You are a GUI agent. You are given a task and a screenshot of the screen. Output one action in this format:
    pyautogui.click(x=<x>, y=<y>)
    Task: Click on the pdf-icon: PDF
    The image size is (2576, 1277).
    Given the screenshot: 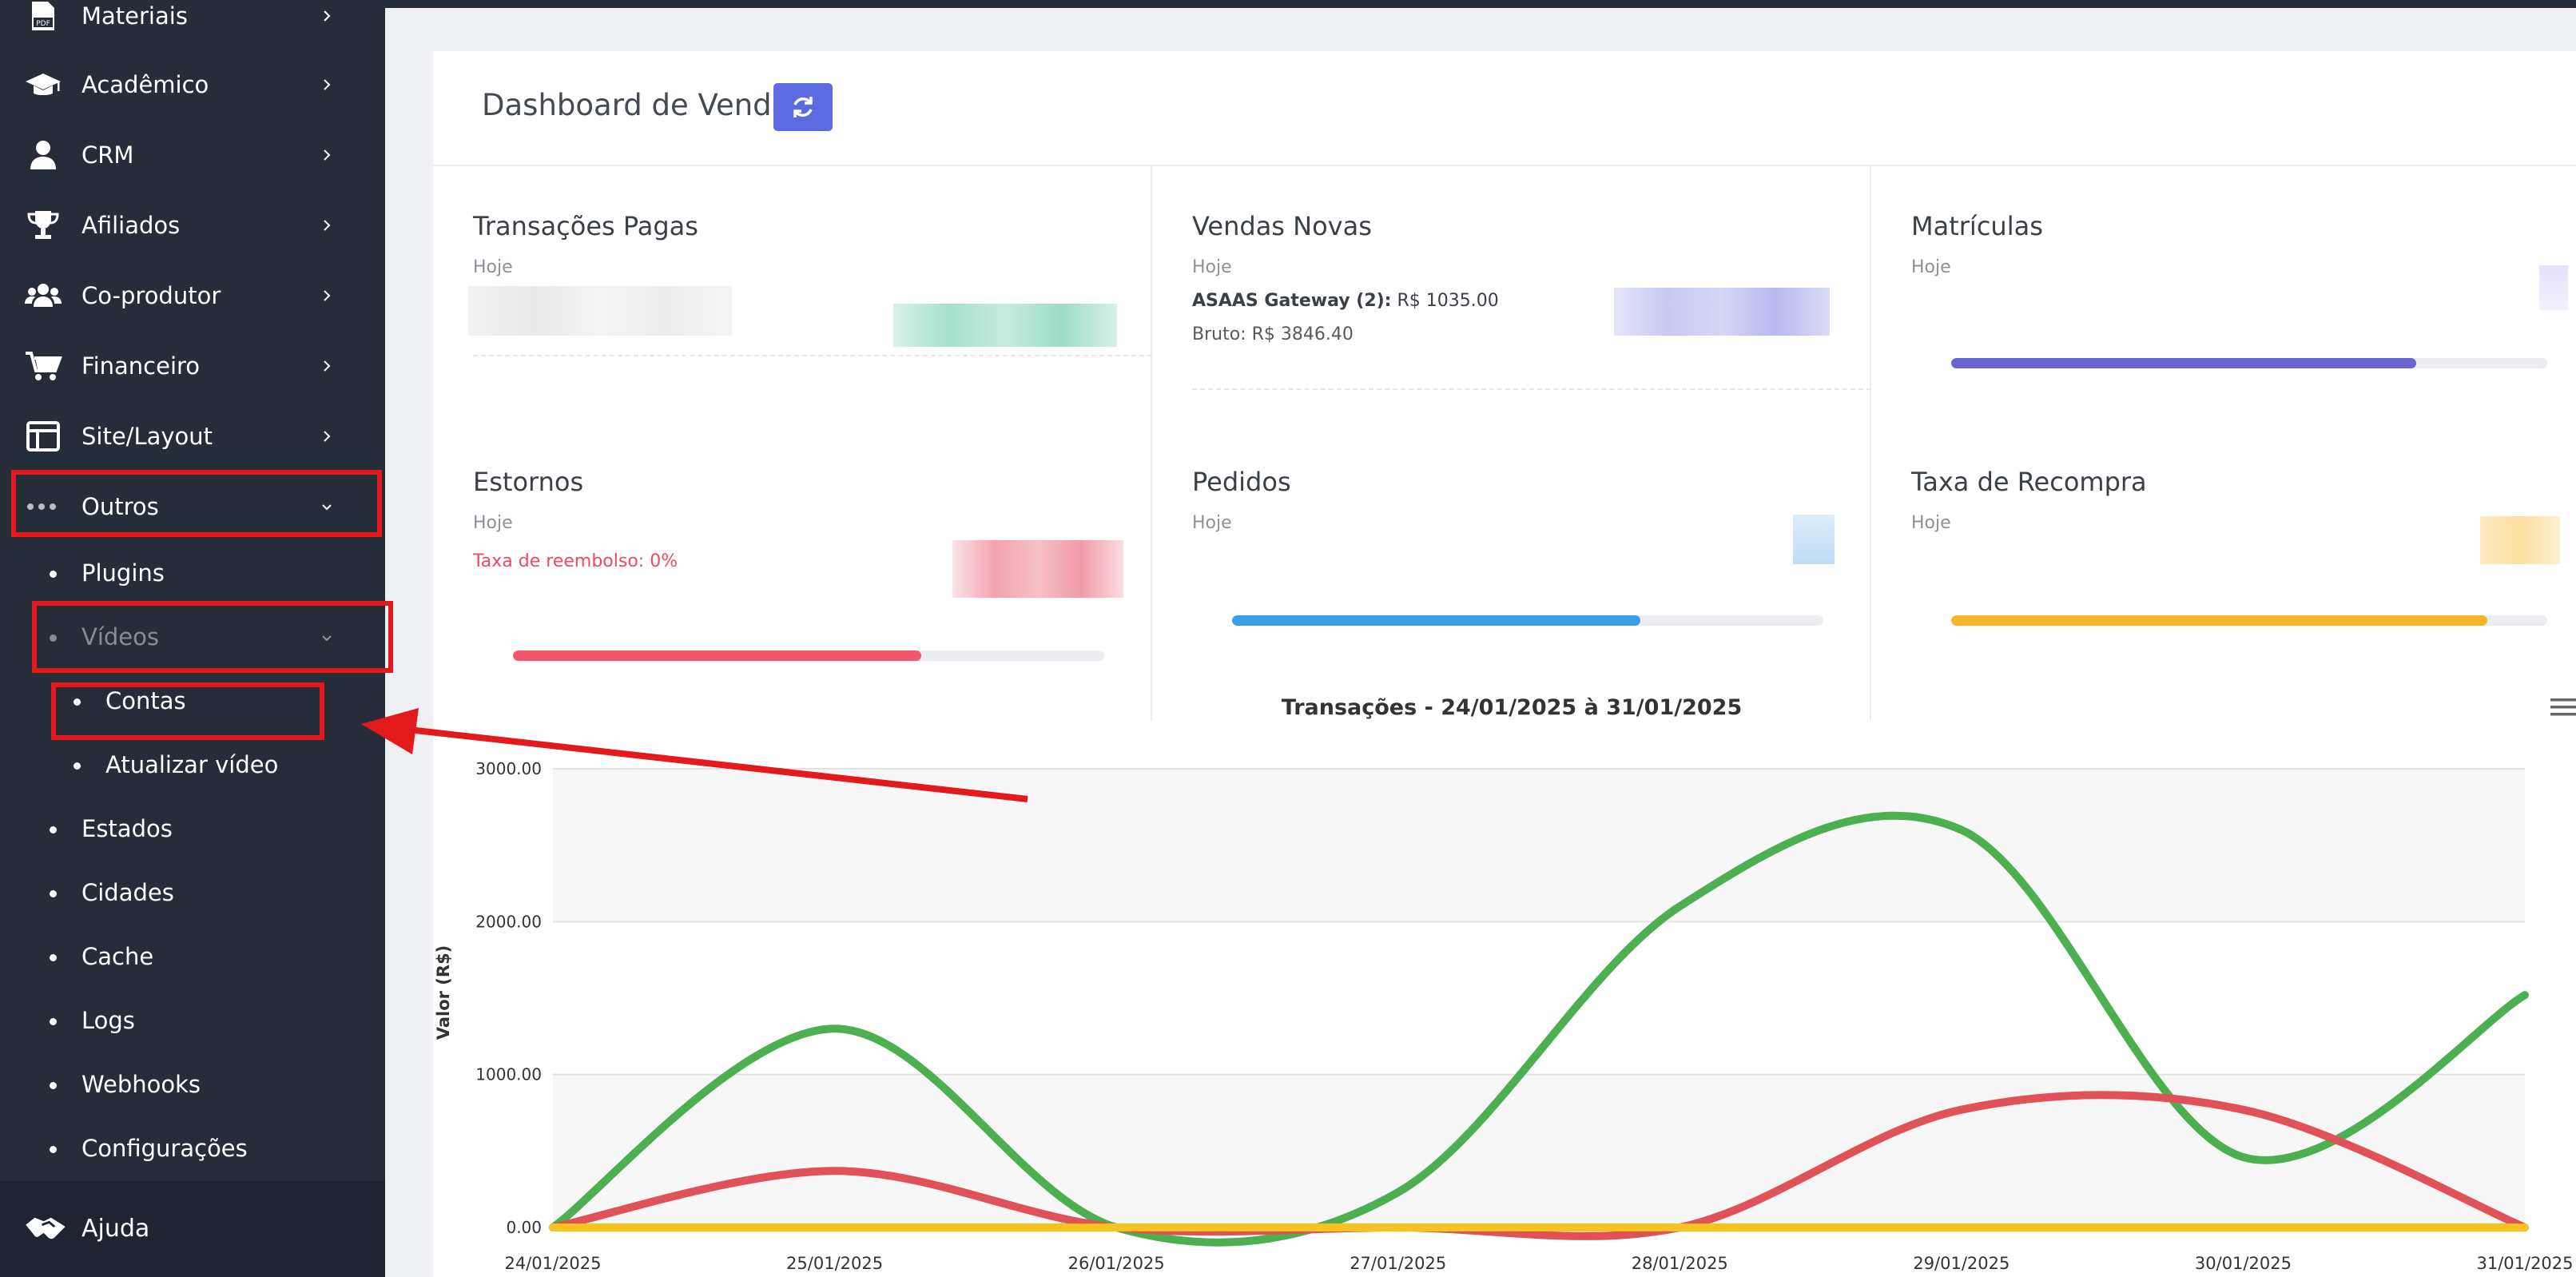 What is the action you would take?
    pyautogui.click(x=43, y=16)
    